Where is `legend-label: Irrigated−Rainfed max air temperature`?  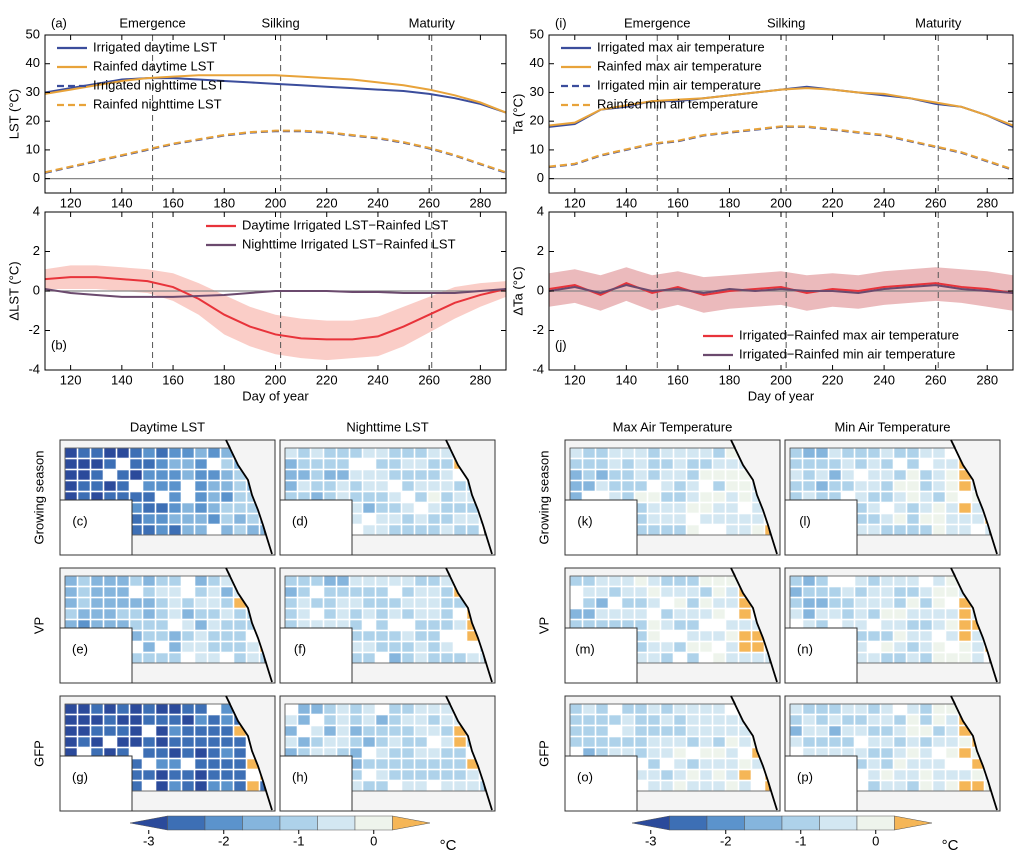 legend-label: Irrigated−Rainfed max air temperature is located at coordinates (849, 334).